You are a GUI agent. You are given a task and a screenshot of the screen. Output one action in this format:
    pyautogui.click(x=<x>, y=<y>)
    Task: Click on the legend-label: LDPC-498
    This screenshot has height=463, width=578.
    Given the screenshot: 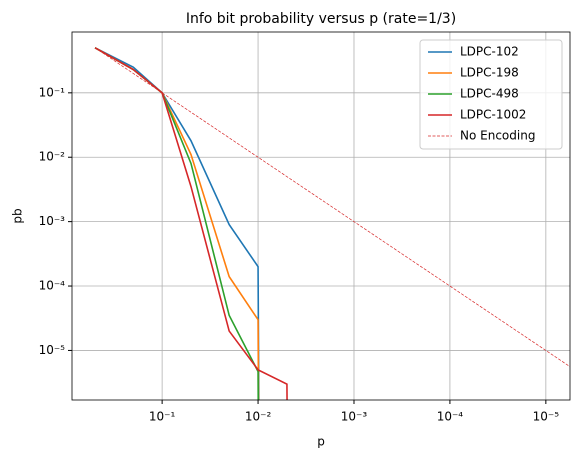 What is the action you would take?
    pyautogui.click(x=489, y=94)
    